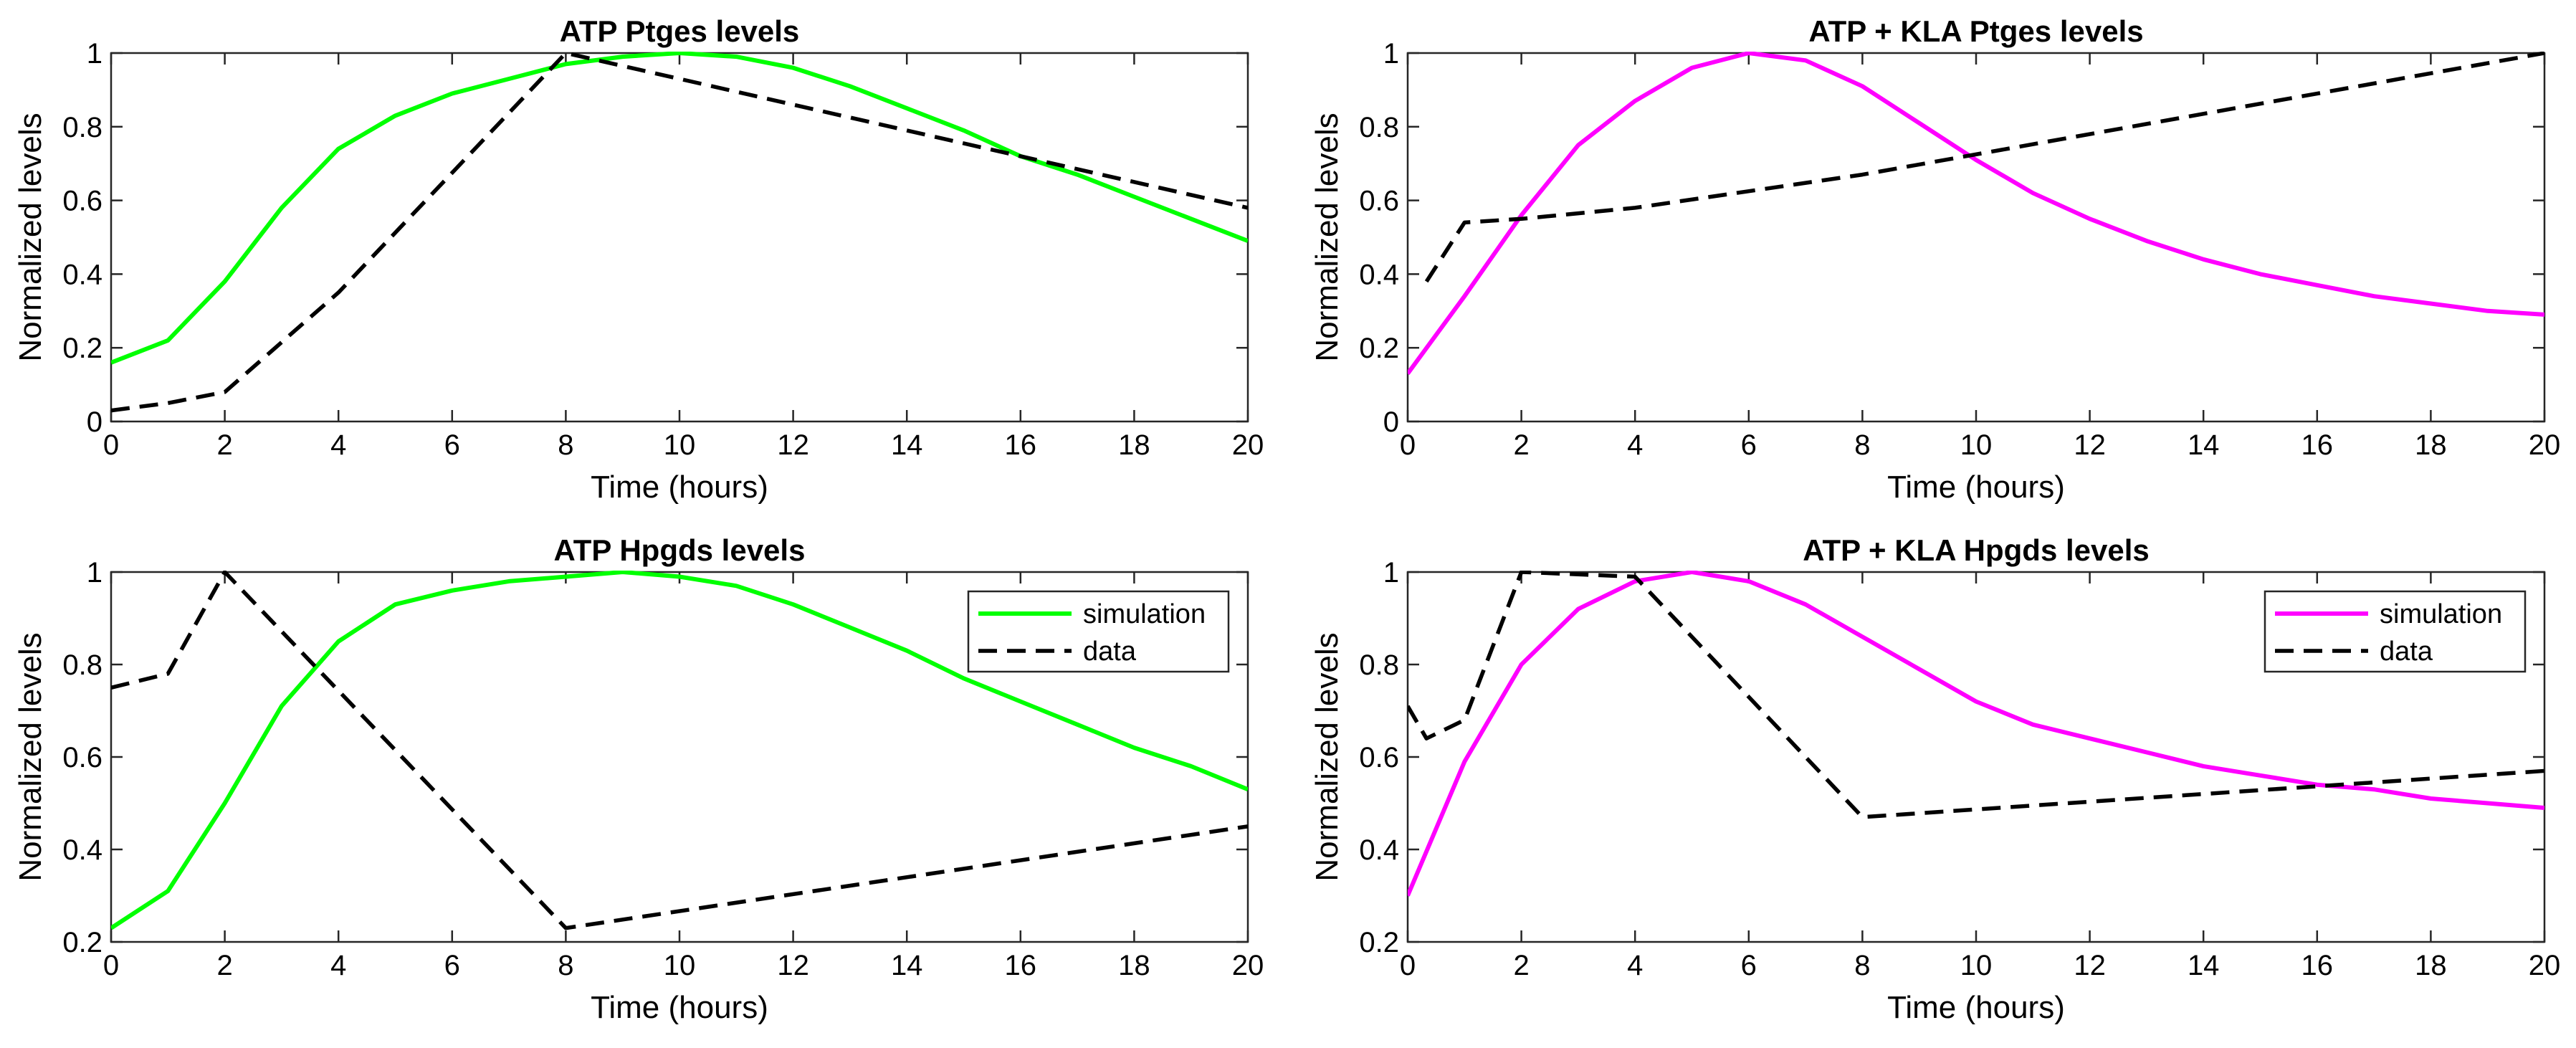  What do you see at coordinates (1976, 550) in the screenshot?
I see `chart-title: ATP + KLA Hpgds levels` at bounding box center [1976, 550].